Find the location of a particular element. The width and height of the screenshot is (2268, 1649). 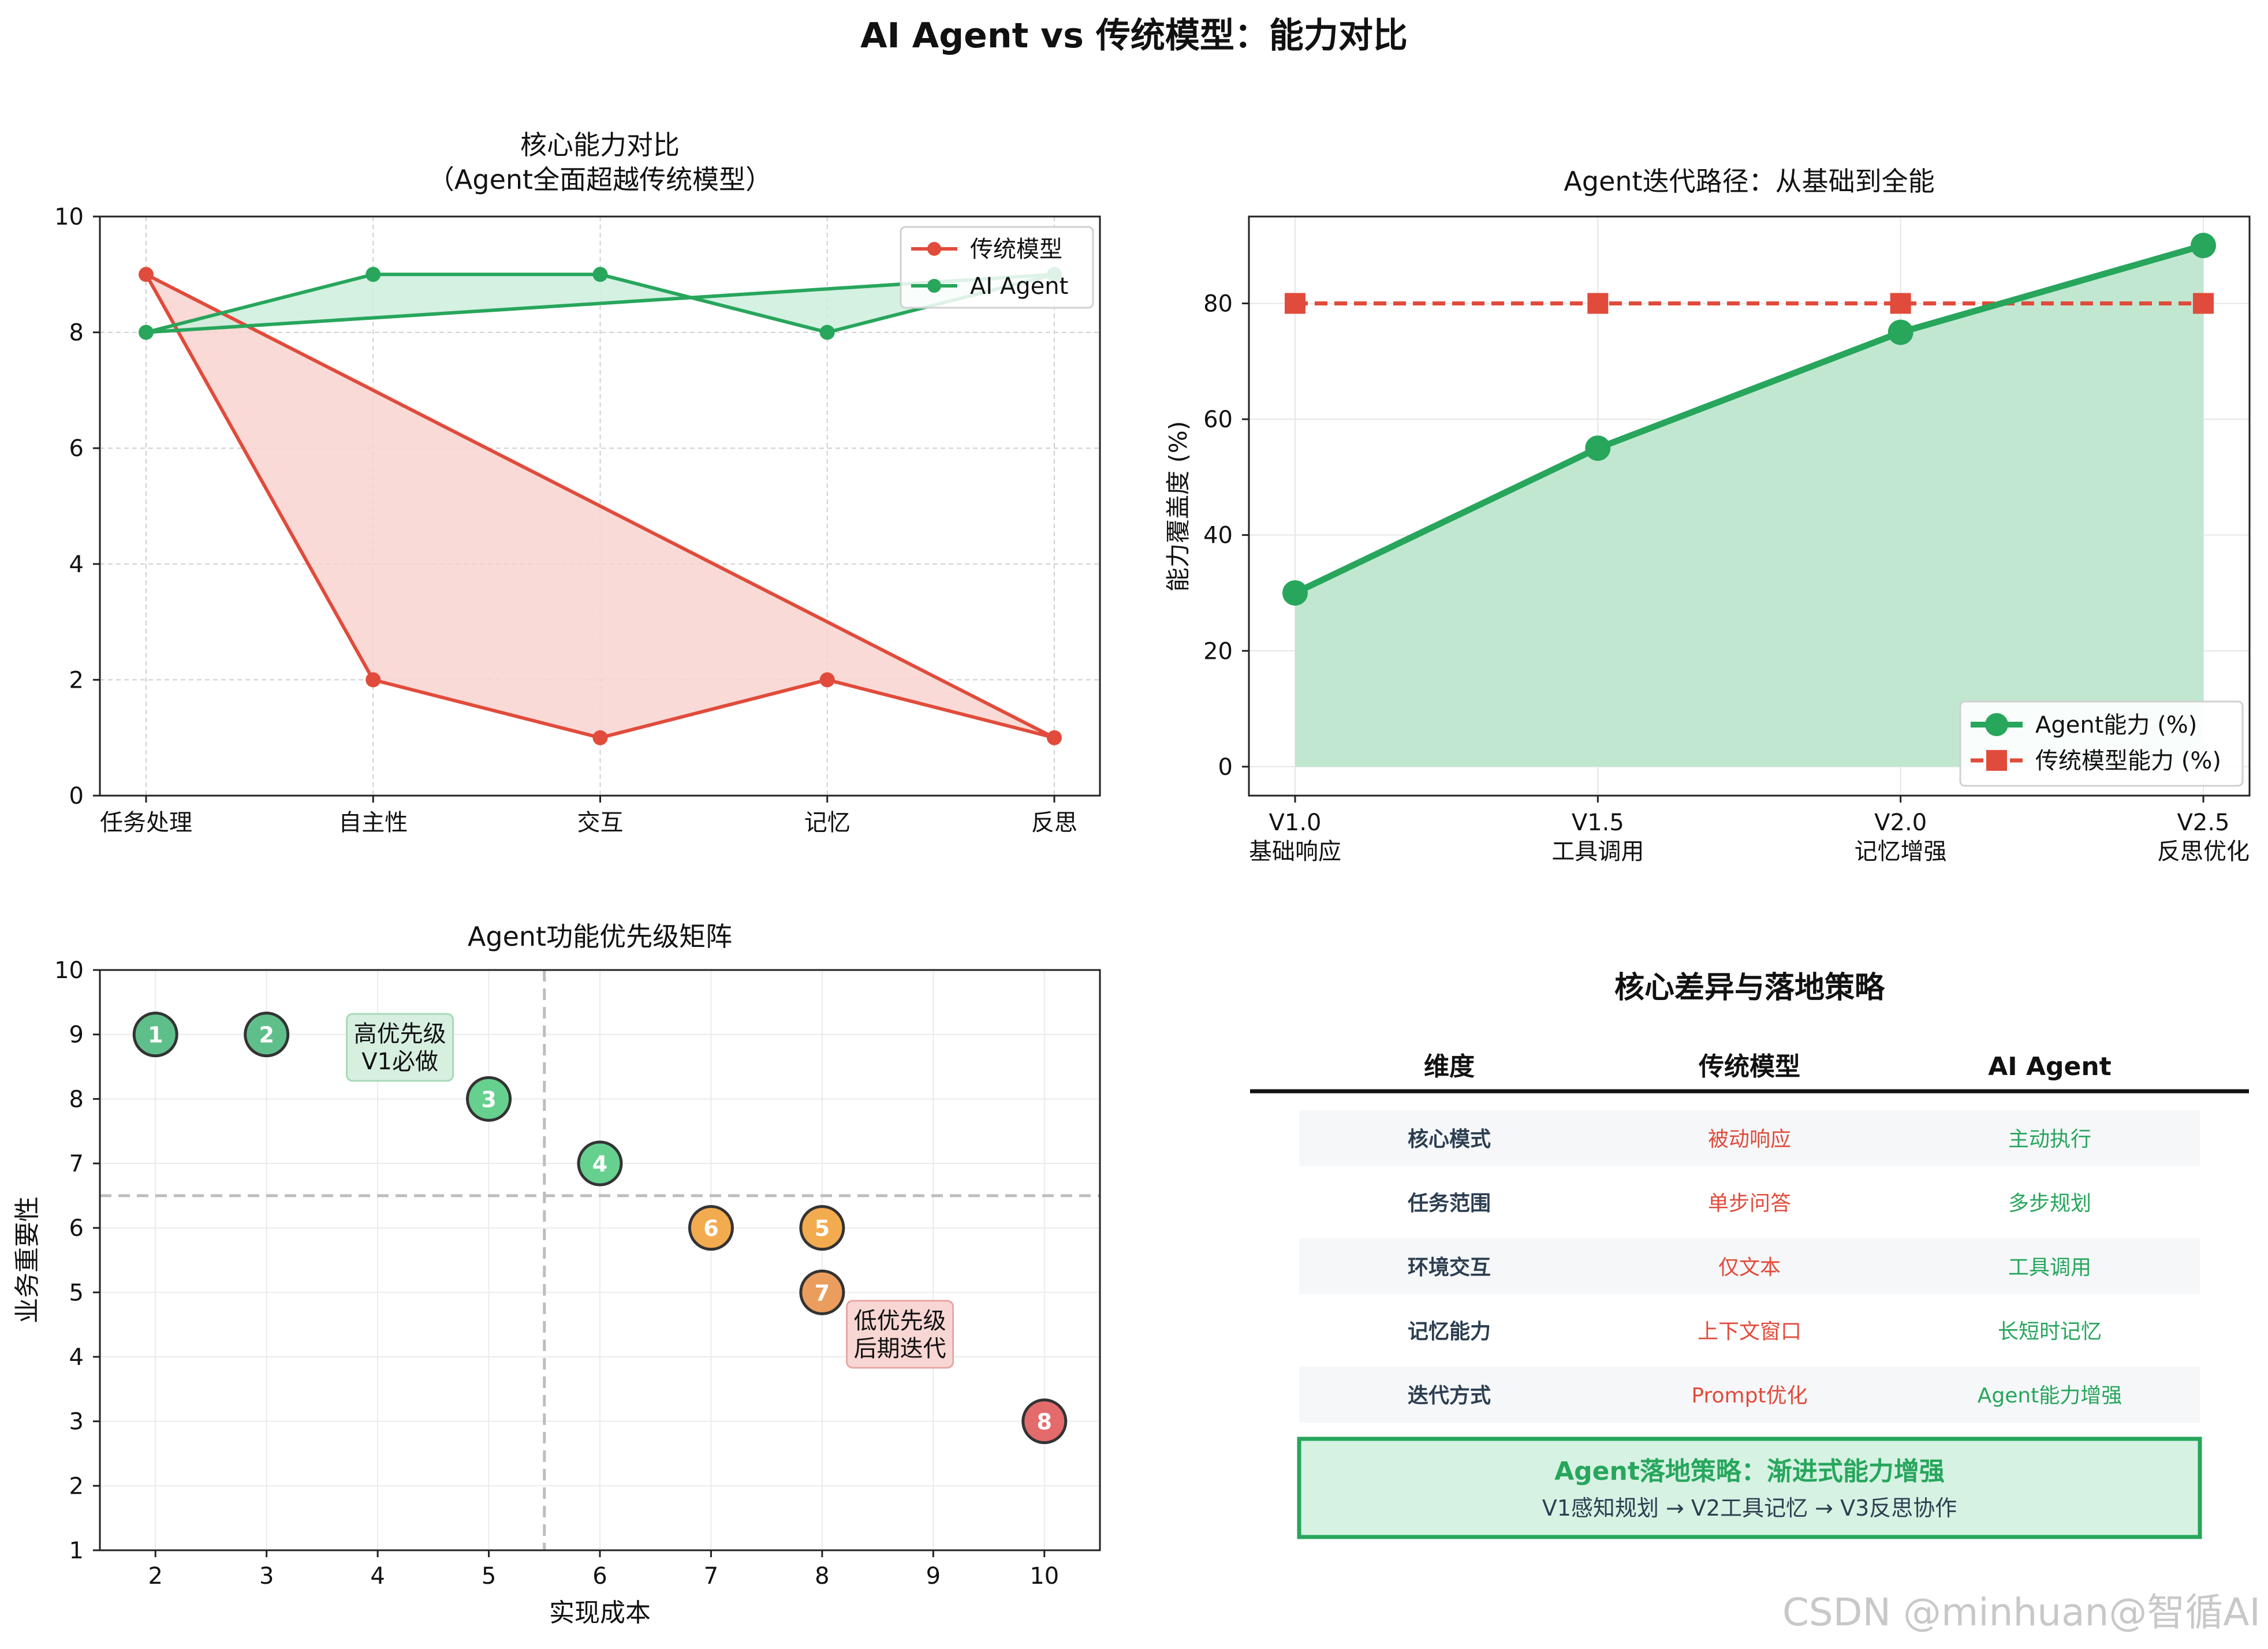

tick-label-y: 7 is located at coordinates (76, 1164).